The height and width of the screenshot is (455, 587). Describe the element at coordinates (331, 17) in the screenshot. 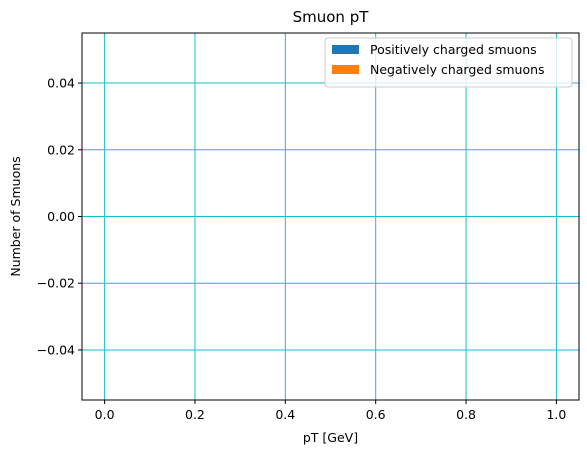

I see `chart-title: Smuon pT` at that location.